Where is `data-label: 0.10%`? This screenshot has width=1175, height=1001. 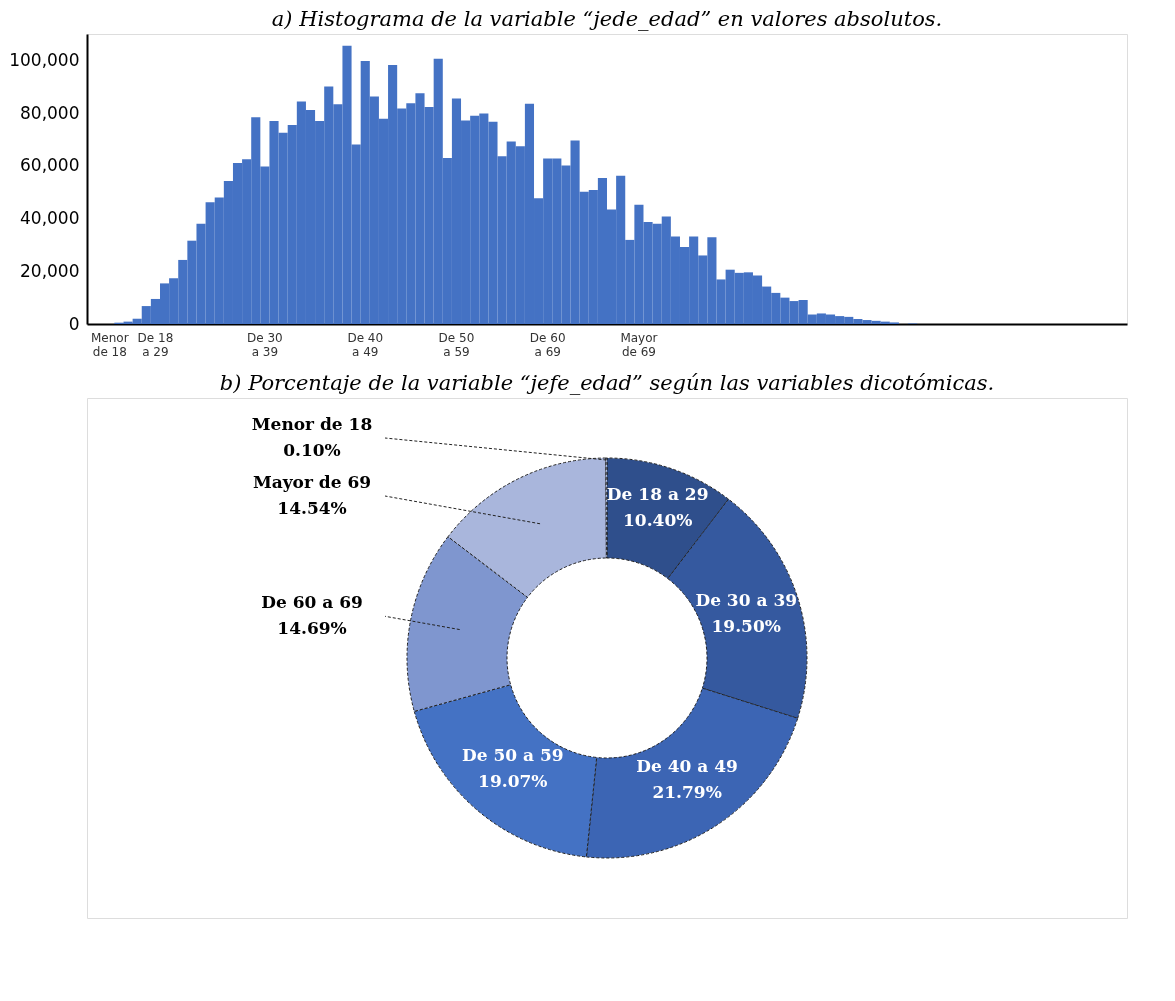
data-label: 0.10% is located at coordinates (312, 450).